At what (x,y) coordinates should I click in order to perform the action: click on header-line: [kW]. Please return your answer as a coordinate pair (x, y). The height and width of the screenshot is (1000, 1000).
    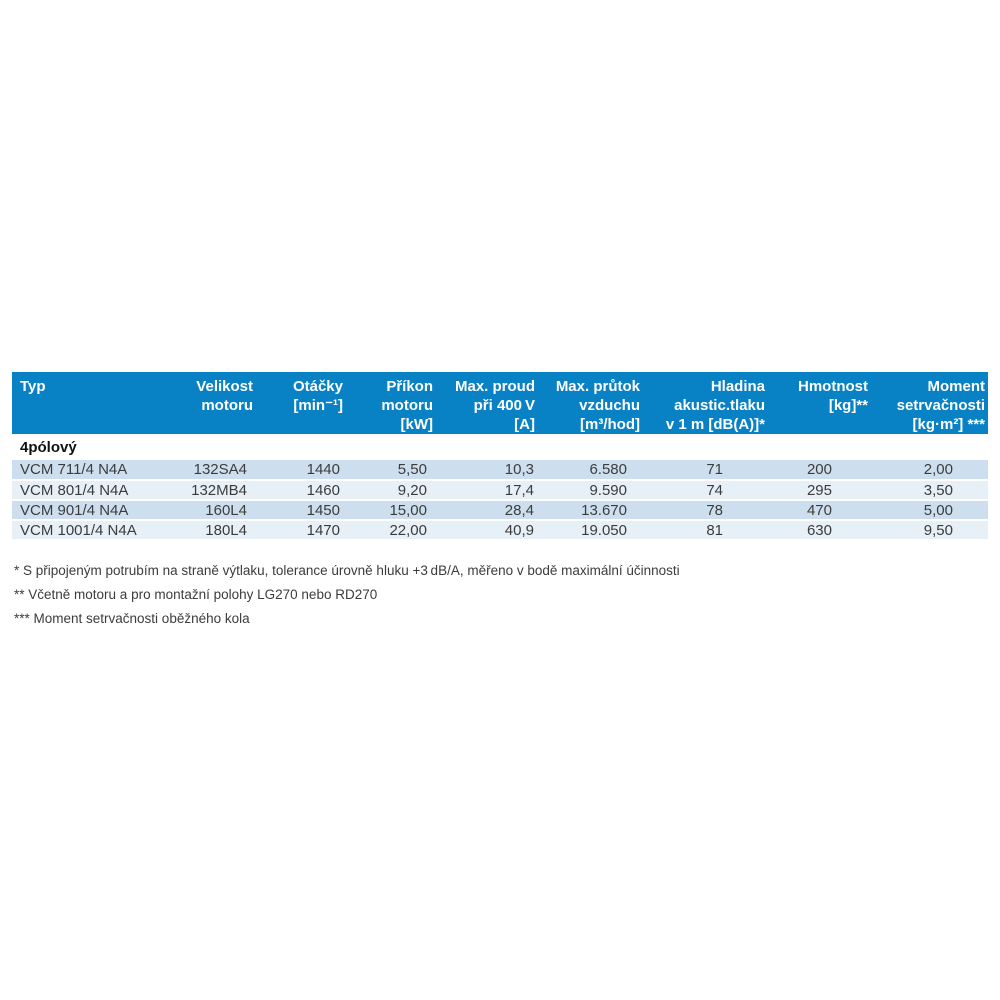
    Looking at the image, I should click on (417, 424).